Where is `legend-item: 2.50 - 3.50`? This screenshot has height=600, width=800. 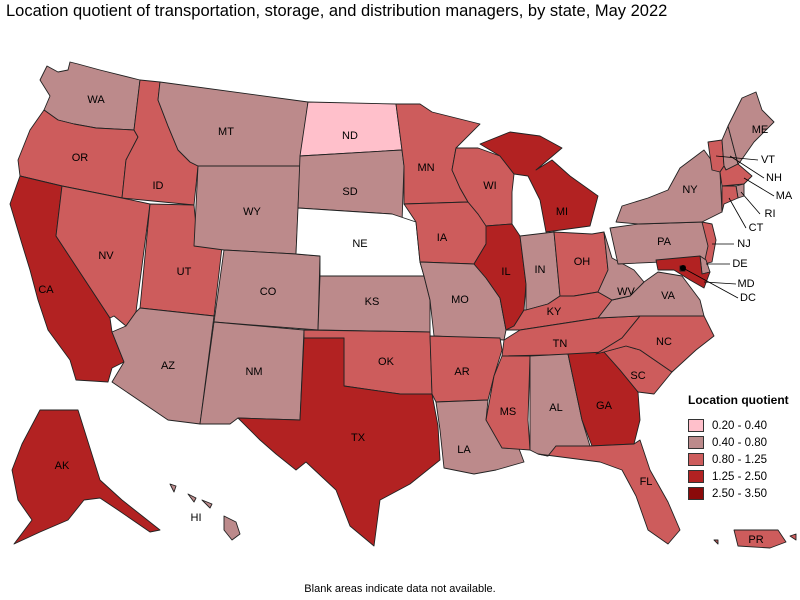 legend-item: 2.50 - 3.50 is located at coordinates (743, 493).